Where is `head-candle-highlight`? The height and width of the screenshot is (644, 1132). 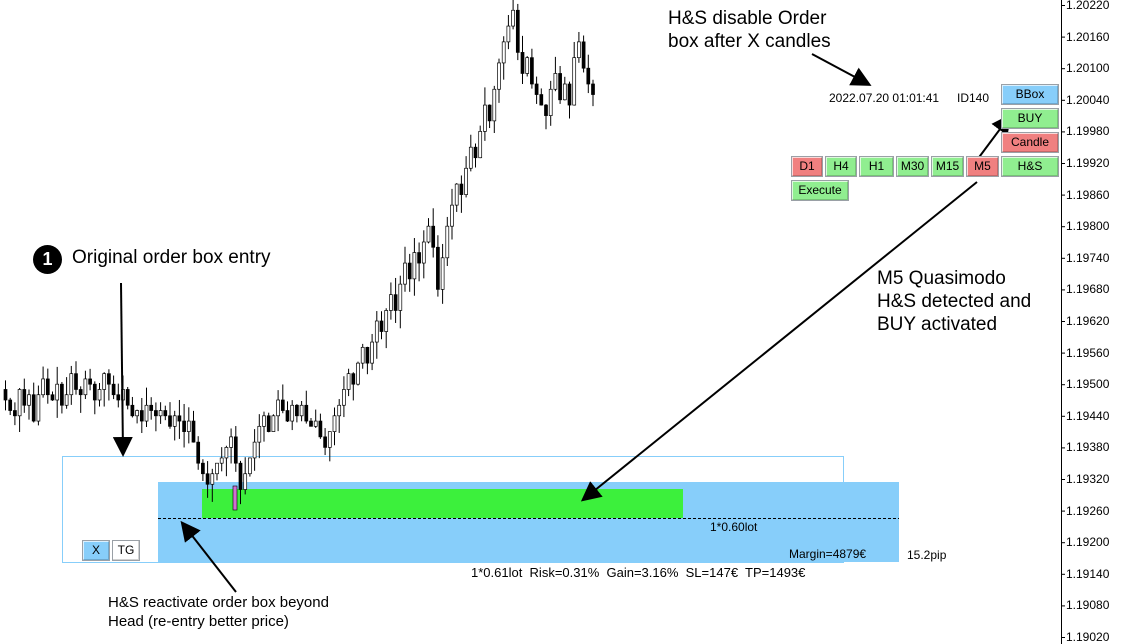
head-candle-highlight is located at coordinates (235, 498).